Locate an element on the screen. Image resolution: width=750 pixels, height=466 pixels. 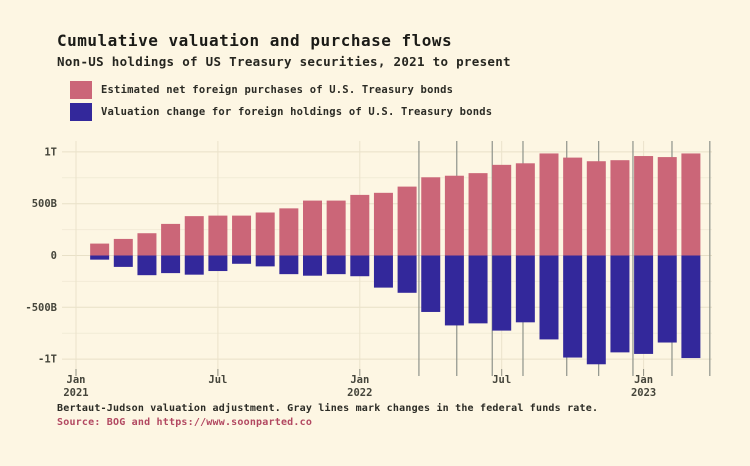
y-axis-label: -1T is located at coordinates (47, 360).